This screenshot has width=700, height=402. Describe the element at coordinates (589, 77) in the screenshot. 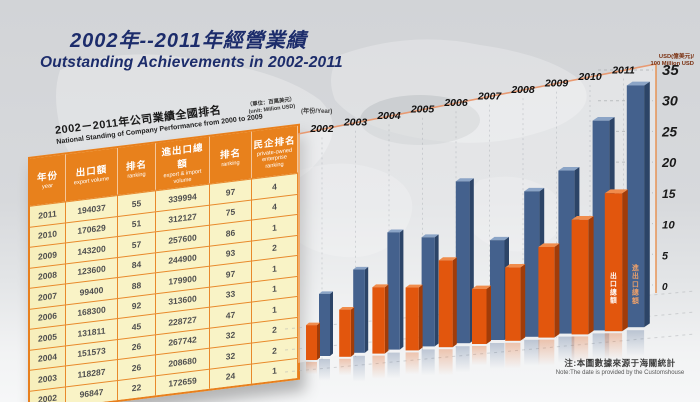

I see `year-label: 2010` at that location.